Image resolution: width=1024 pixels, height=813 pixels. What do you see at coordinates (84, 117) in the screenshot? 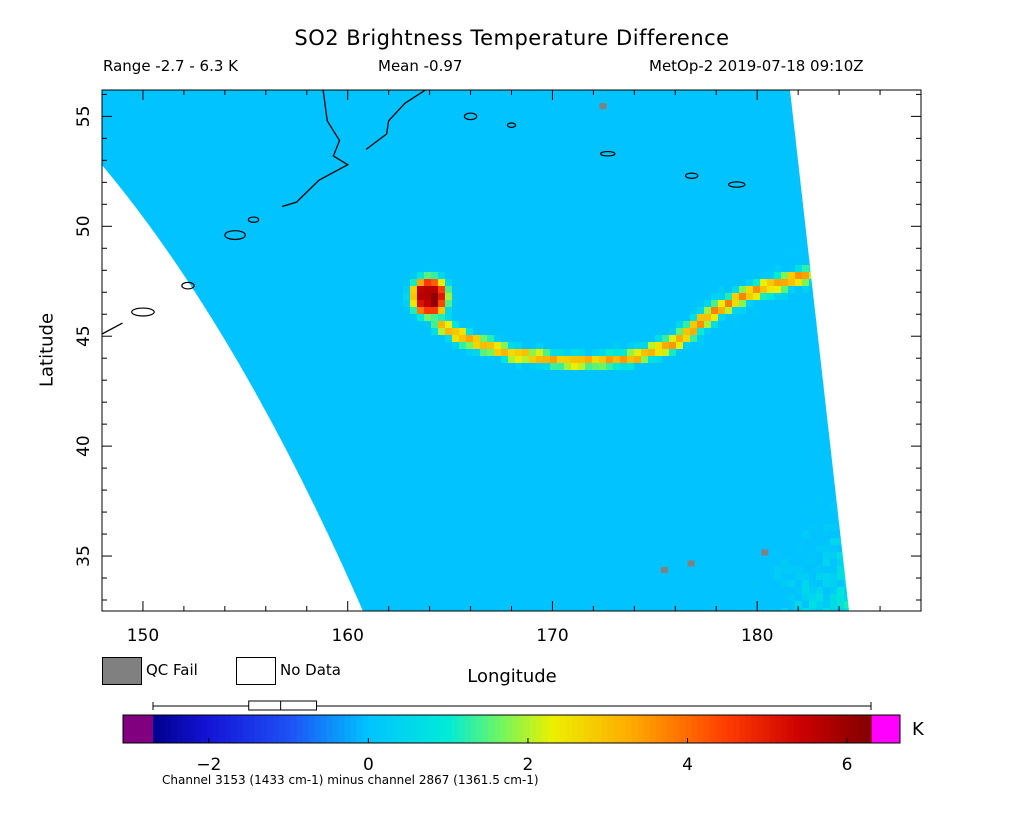
I see `y-tick-label: 55` at bounding box center [84, 117].